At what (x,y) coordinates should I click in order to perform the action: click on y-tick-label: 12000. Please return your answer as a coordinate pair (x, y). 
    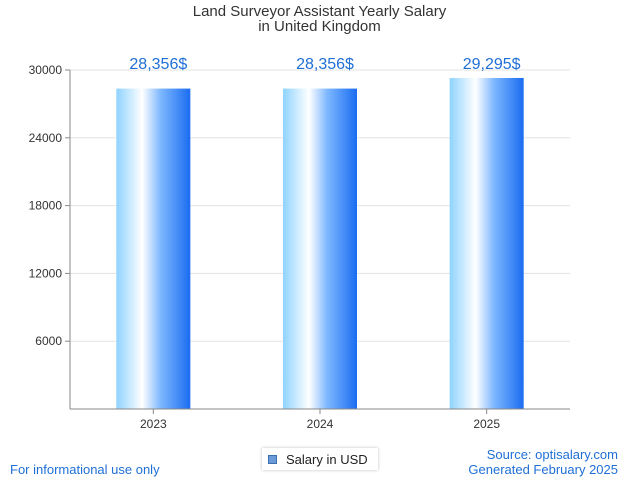
    Looking at the image, I should click on (46, 273).